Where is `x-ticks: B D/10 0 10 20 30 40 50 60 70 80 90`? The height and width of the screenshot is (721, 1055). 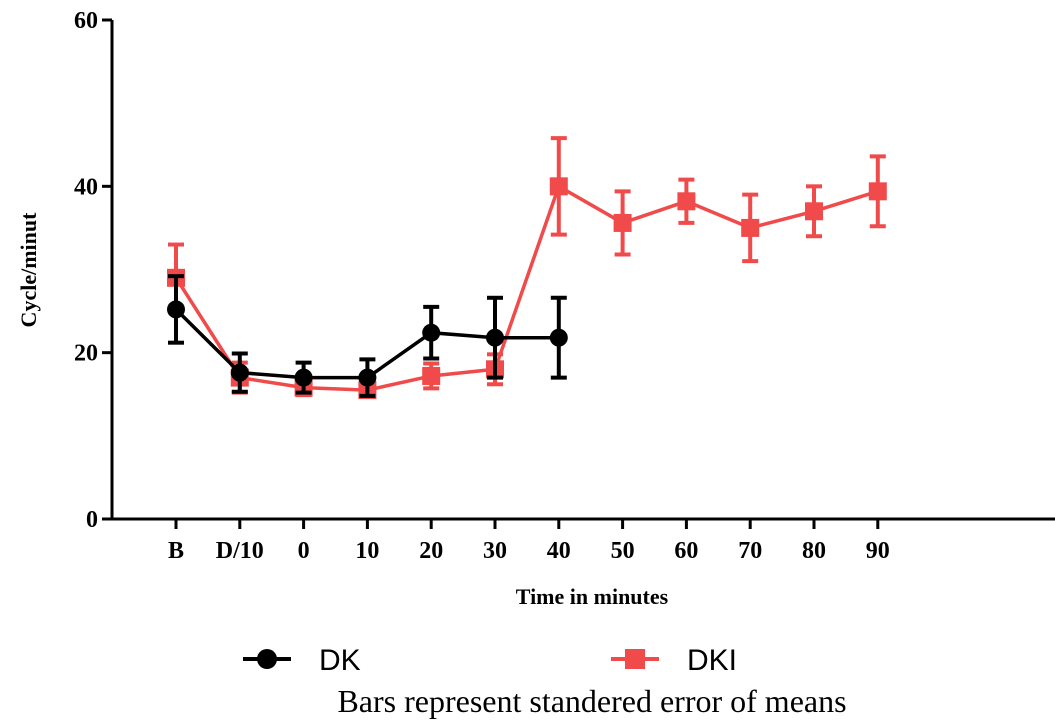
x-ticks: B D/10 0 10 20 30 40 50 60 70 80 90 is located at coordinates (529, 541).